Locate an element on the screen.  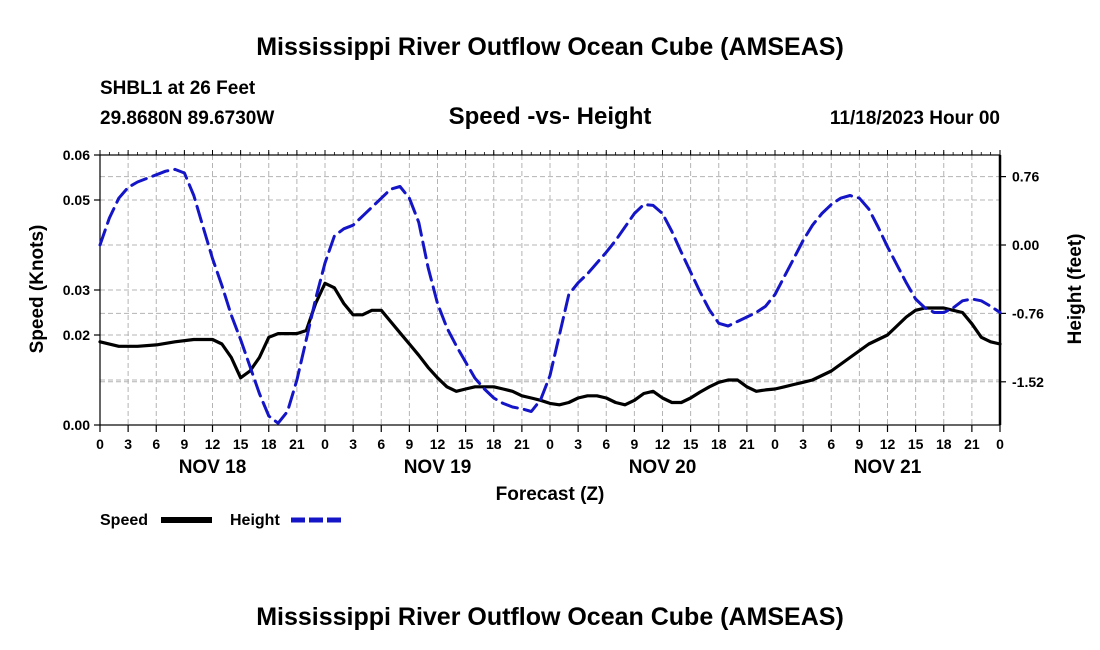
y2-tick-label: -1.52 is located at coordinates (1028, 382).